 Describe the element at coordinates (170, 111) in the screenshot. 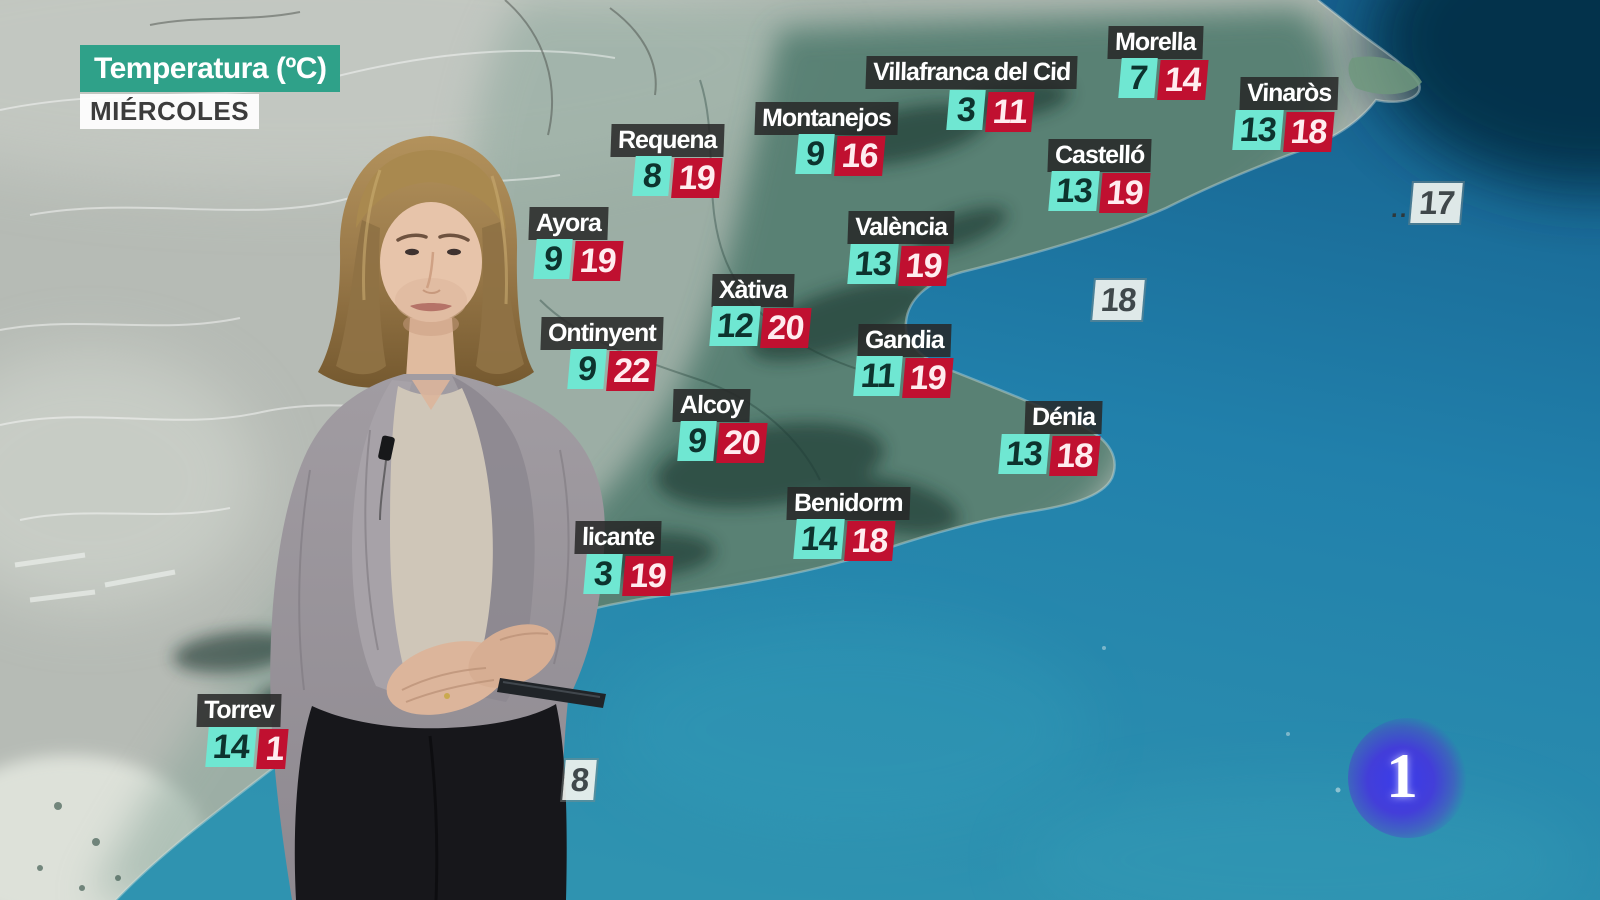

I see `day-label: MIÉRCOLES` at that location.